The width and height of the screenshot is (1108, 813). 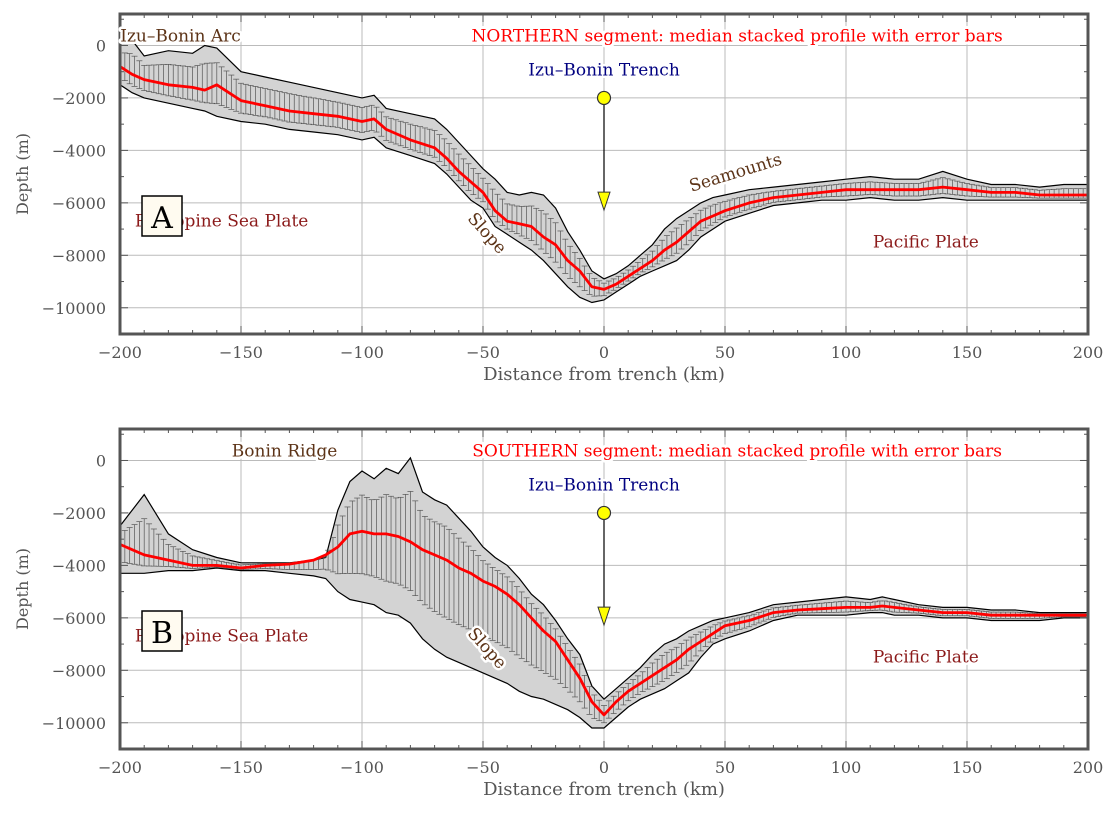 What do you see at coordinates (22, 589) in the screenshot?
I see `y-axis-label-b: Depth (m)` at bounding box center [22, 589].